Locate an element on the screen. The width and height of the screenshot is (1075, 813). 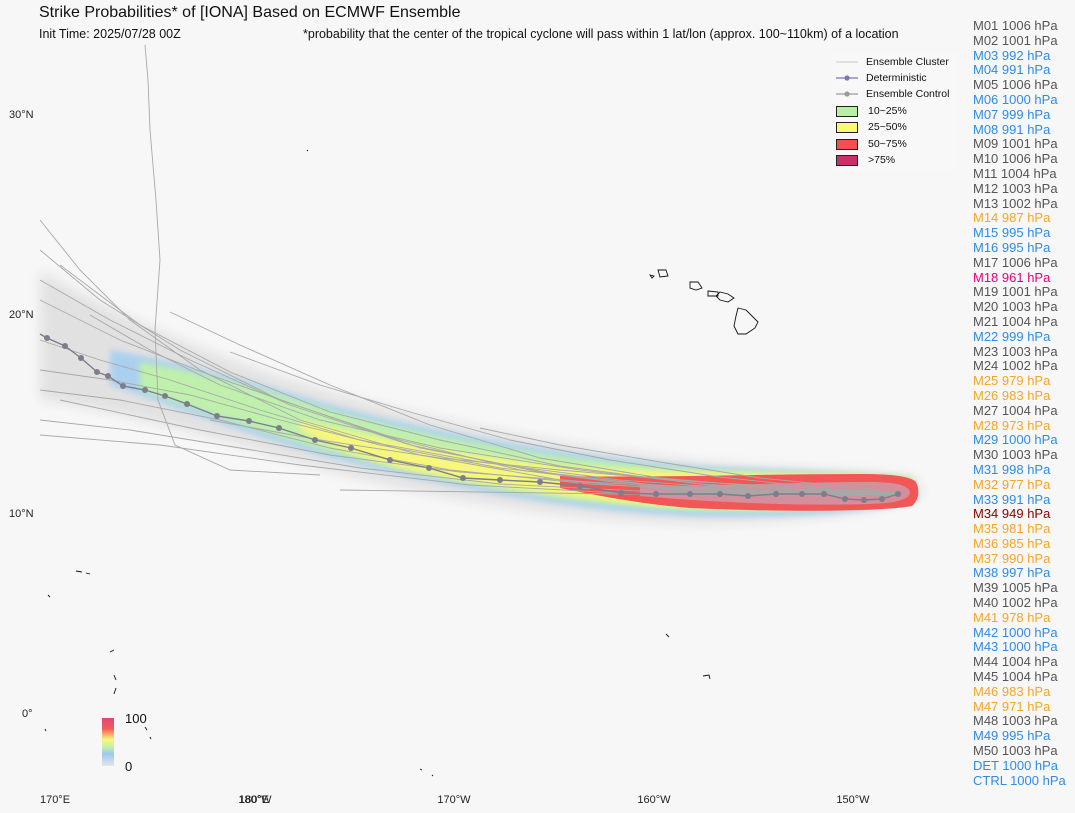
probability-colorbar is located at coordinates (108, 742).